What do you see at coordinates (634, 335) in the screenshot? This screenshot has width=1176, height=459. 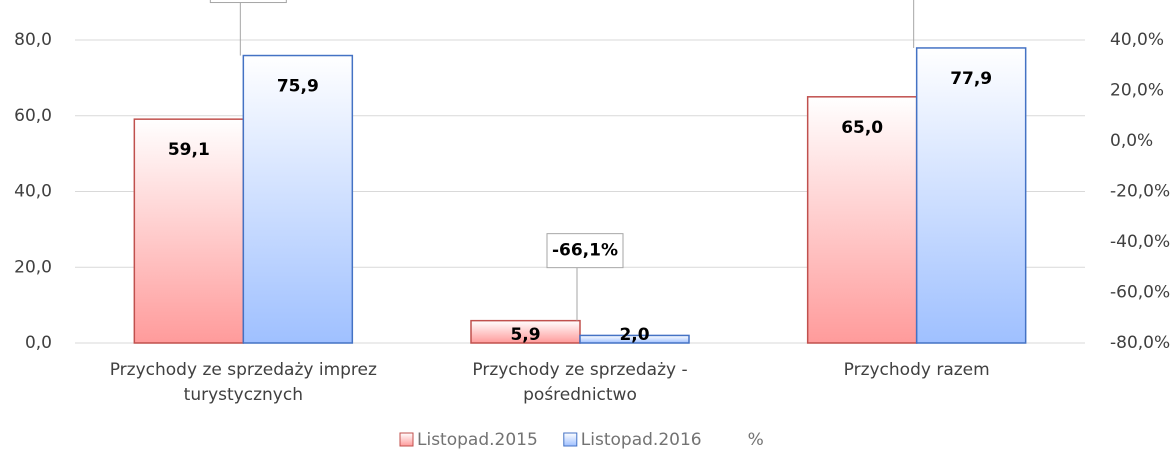 I see `data-label: 2,0` at bounding box center [634, 335].